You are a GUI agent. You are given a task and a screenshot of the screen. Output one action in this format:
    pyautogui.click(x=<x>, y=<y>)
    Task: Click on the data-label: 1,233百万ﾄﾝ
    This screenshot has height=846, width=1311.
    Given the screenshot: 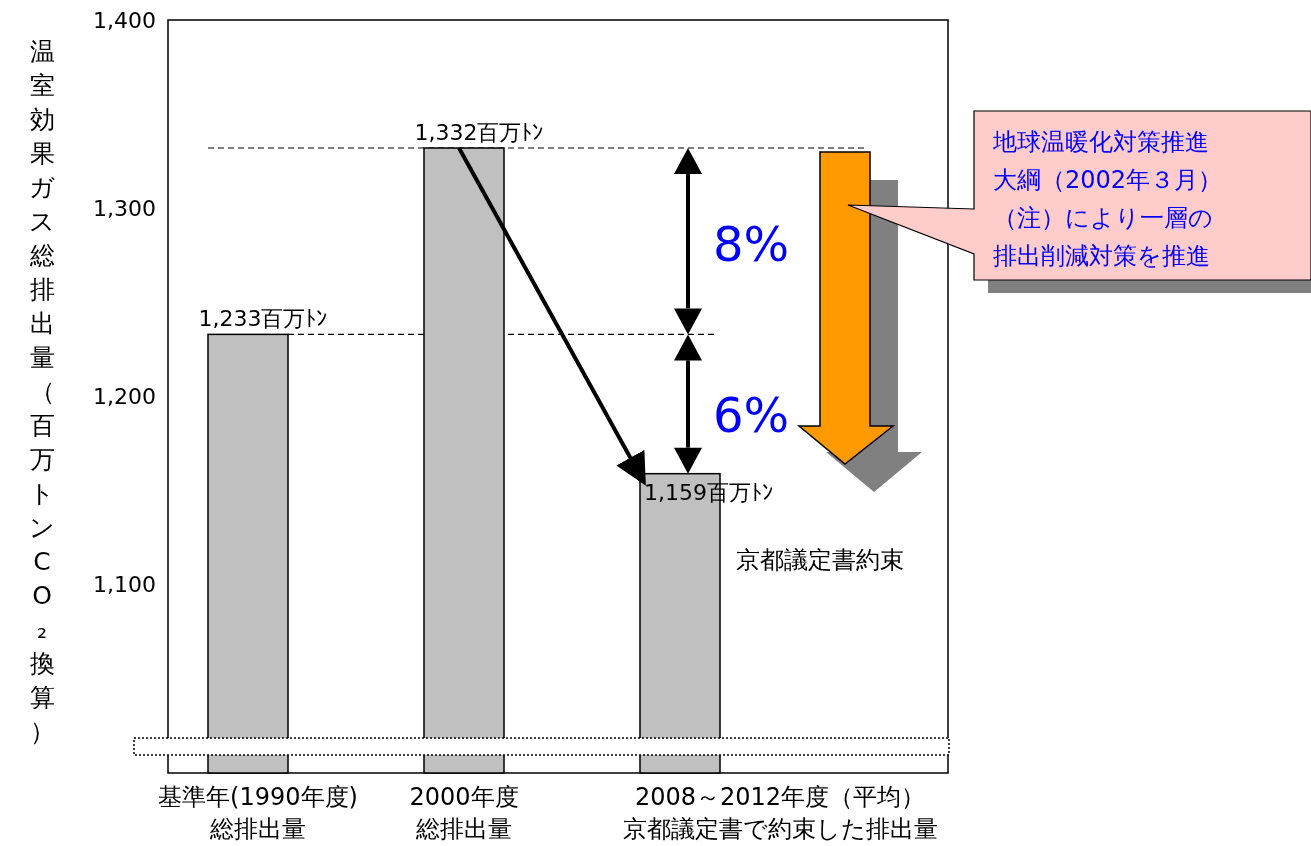 What is the action you would take?
    pyautogui.click(x=263, y=319)
    